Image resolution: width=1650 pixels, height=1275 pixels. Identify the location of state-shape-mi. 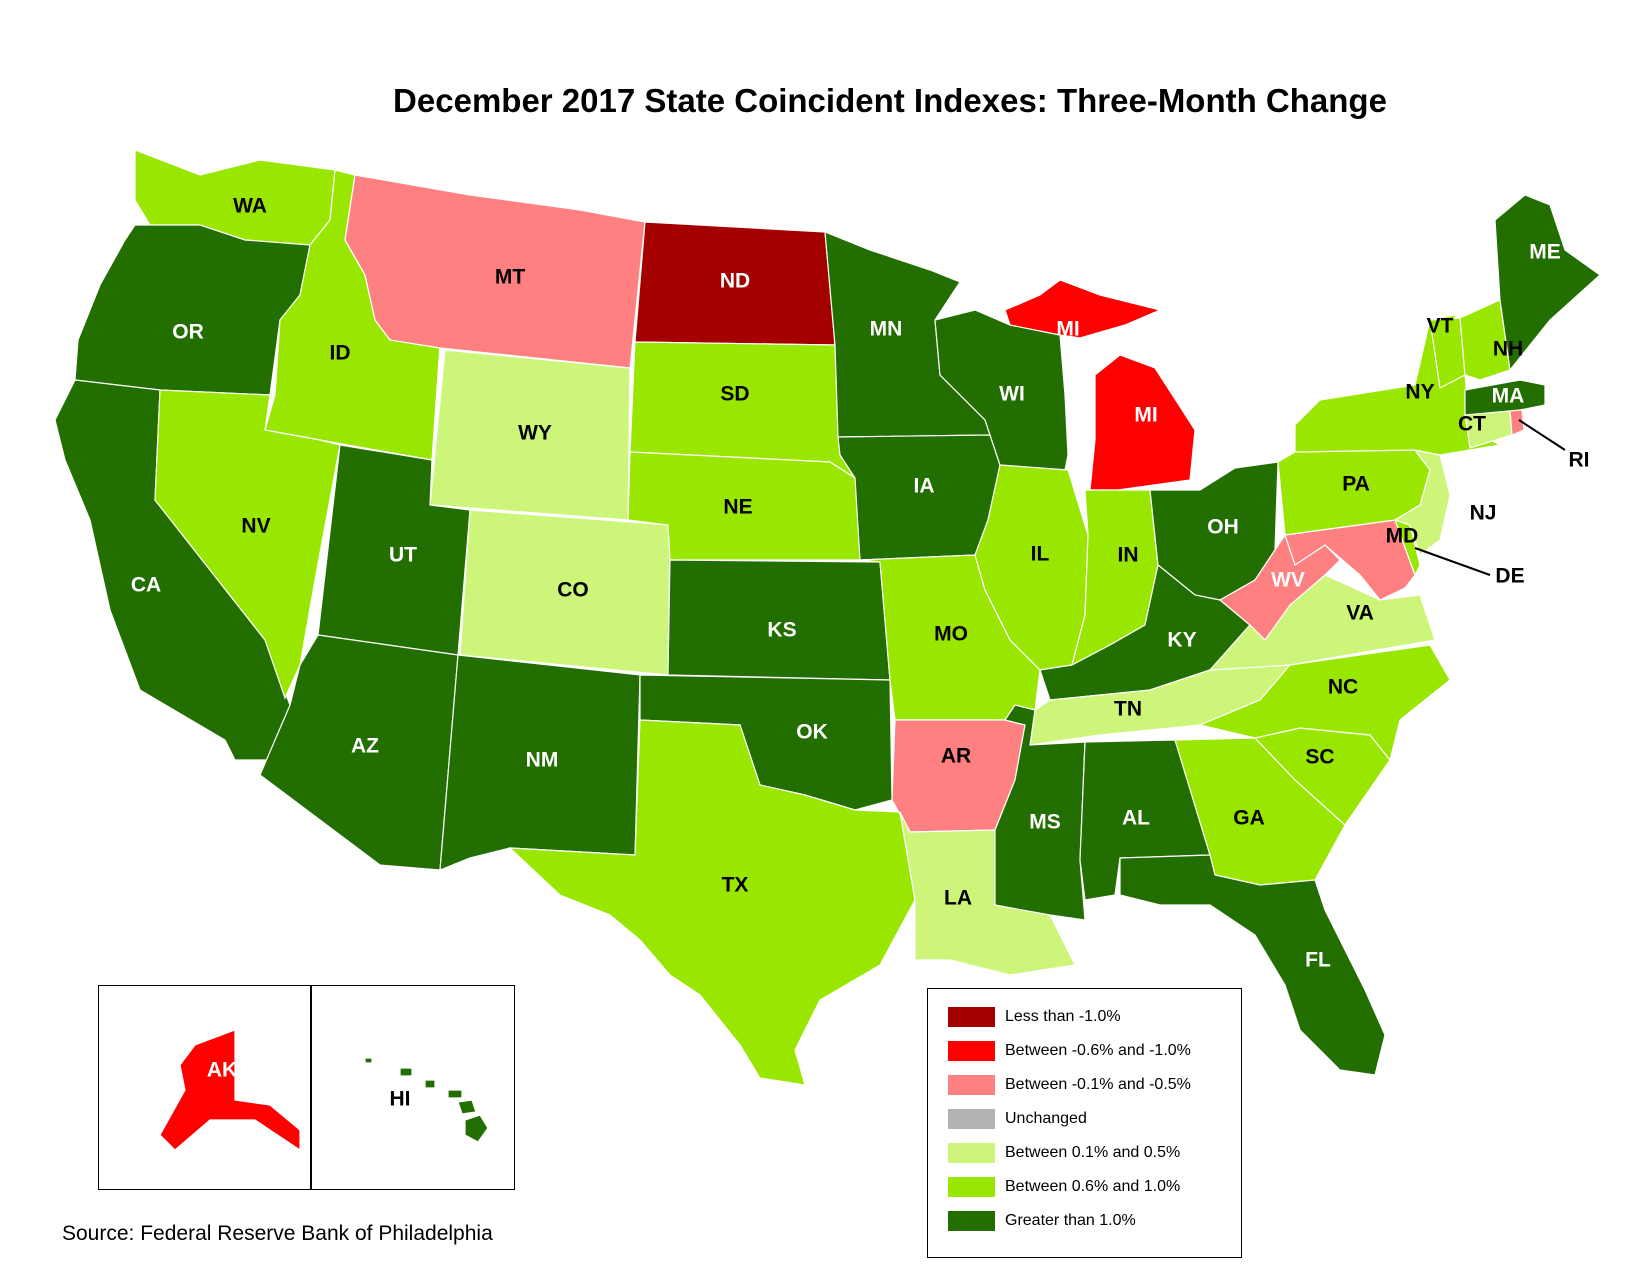
(1083, 309).